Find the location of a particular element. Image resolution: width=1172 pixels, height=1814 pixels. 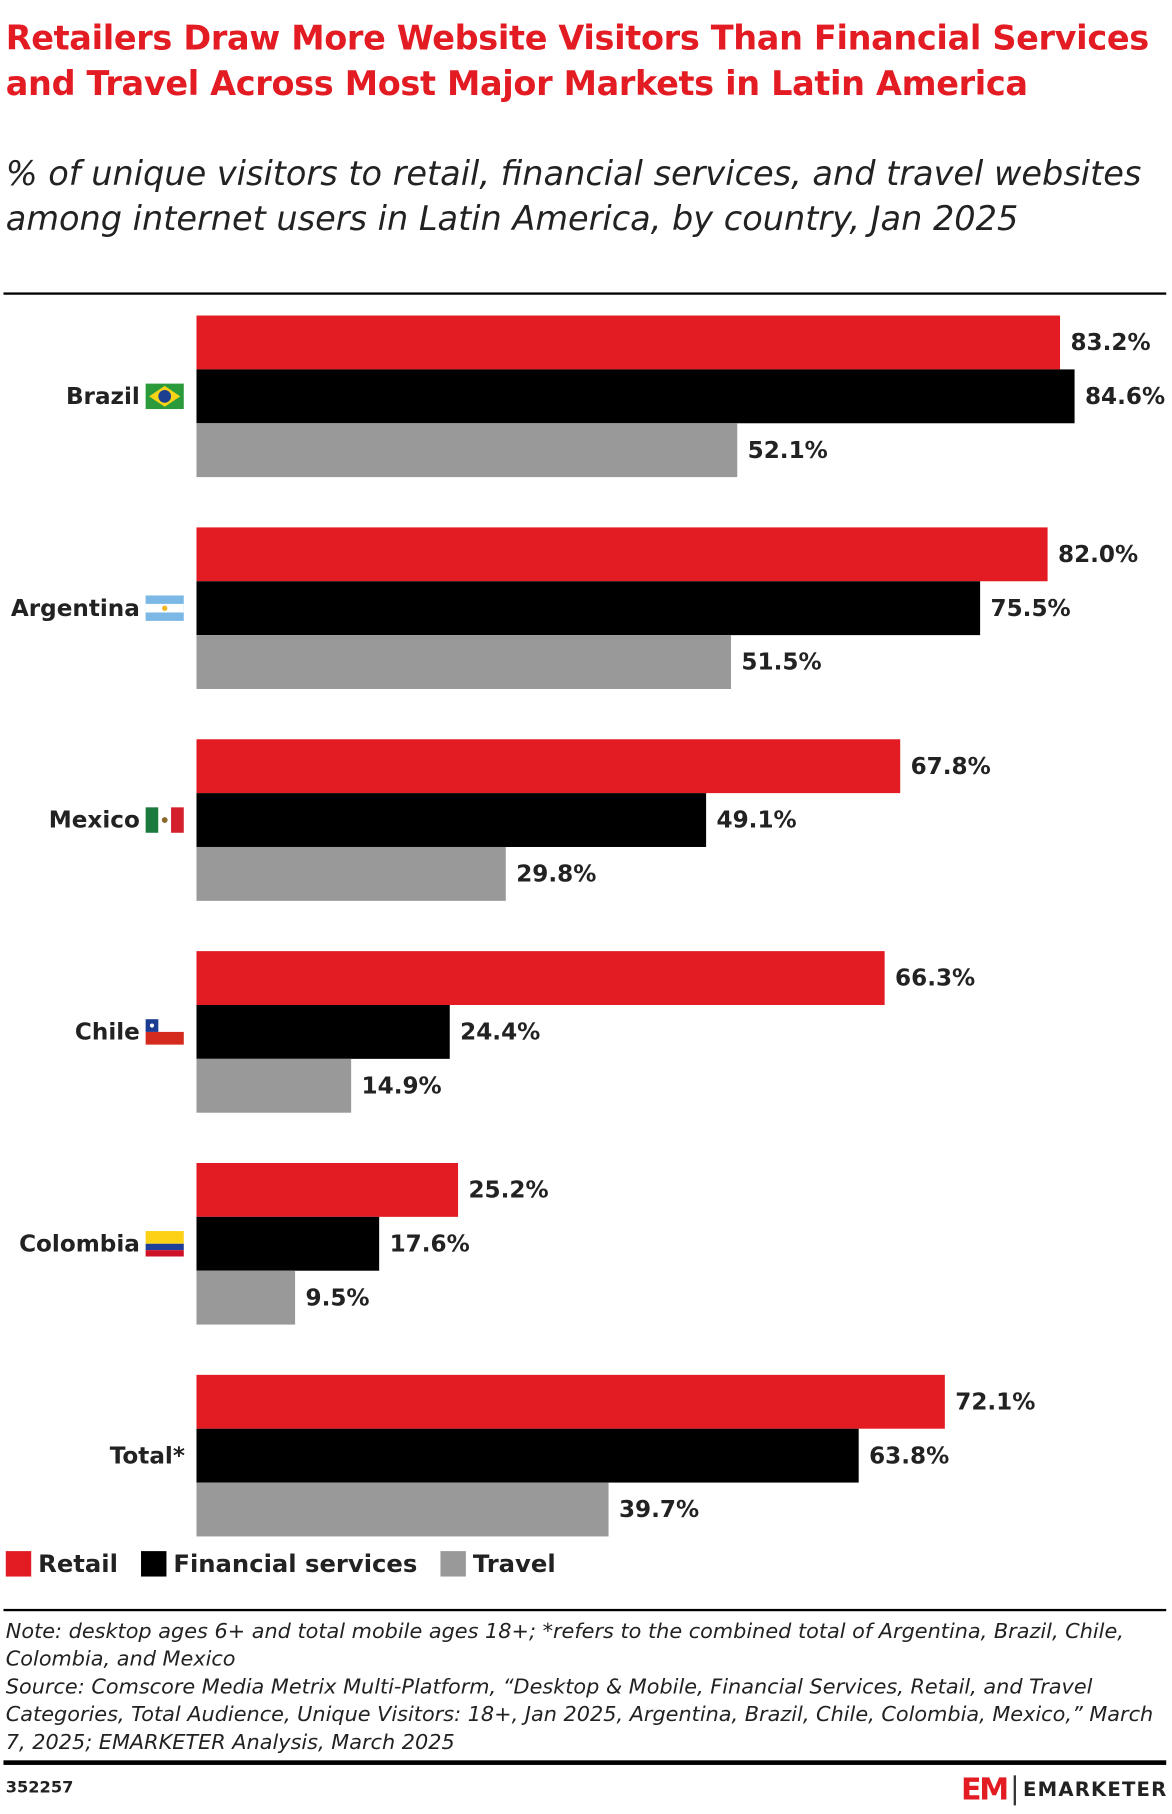

value-label: 24.4% is located at coordinates (500, 1033).